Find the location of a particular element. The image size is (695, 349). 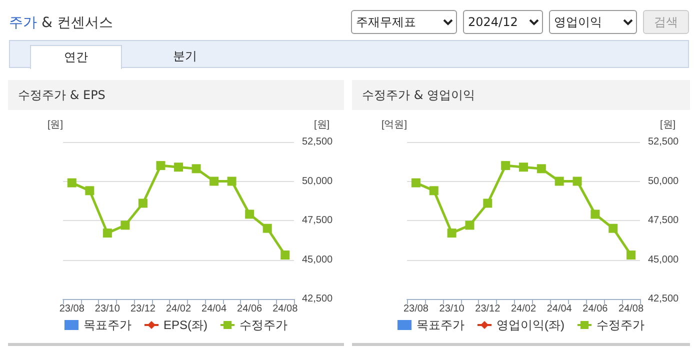

chart-title: 수정주가 & 영업이익 is located at coordinates (521, 95).